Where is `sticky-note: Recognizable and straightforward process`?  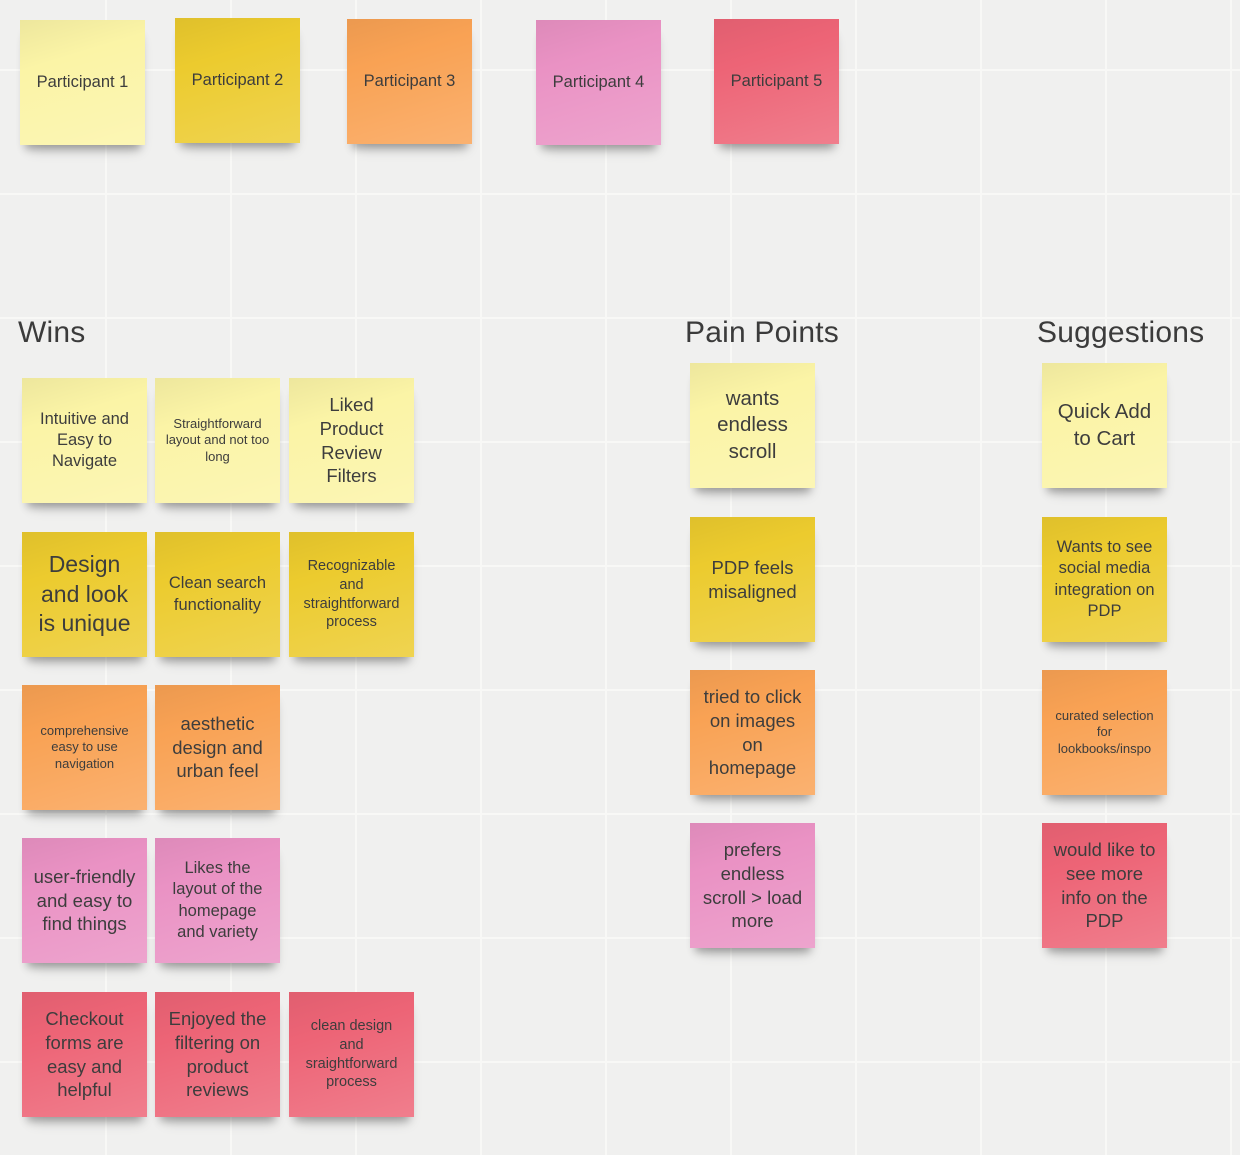
sticky-note: Recognizable and straightforward process is located at coordinates (351, 594).